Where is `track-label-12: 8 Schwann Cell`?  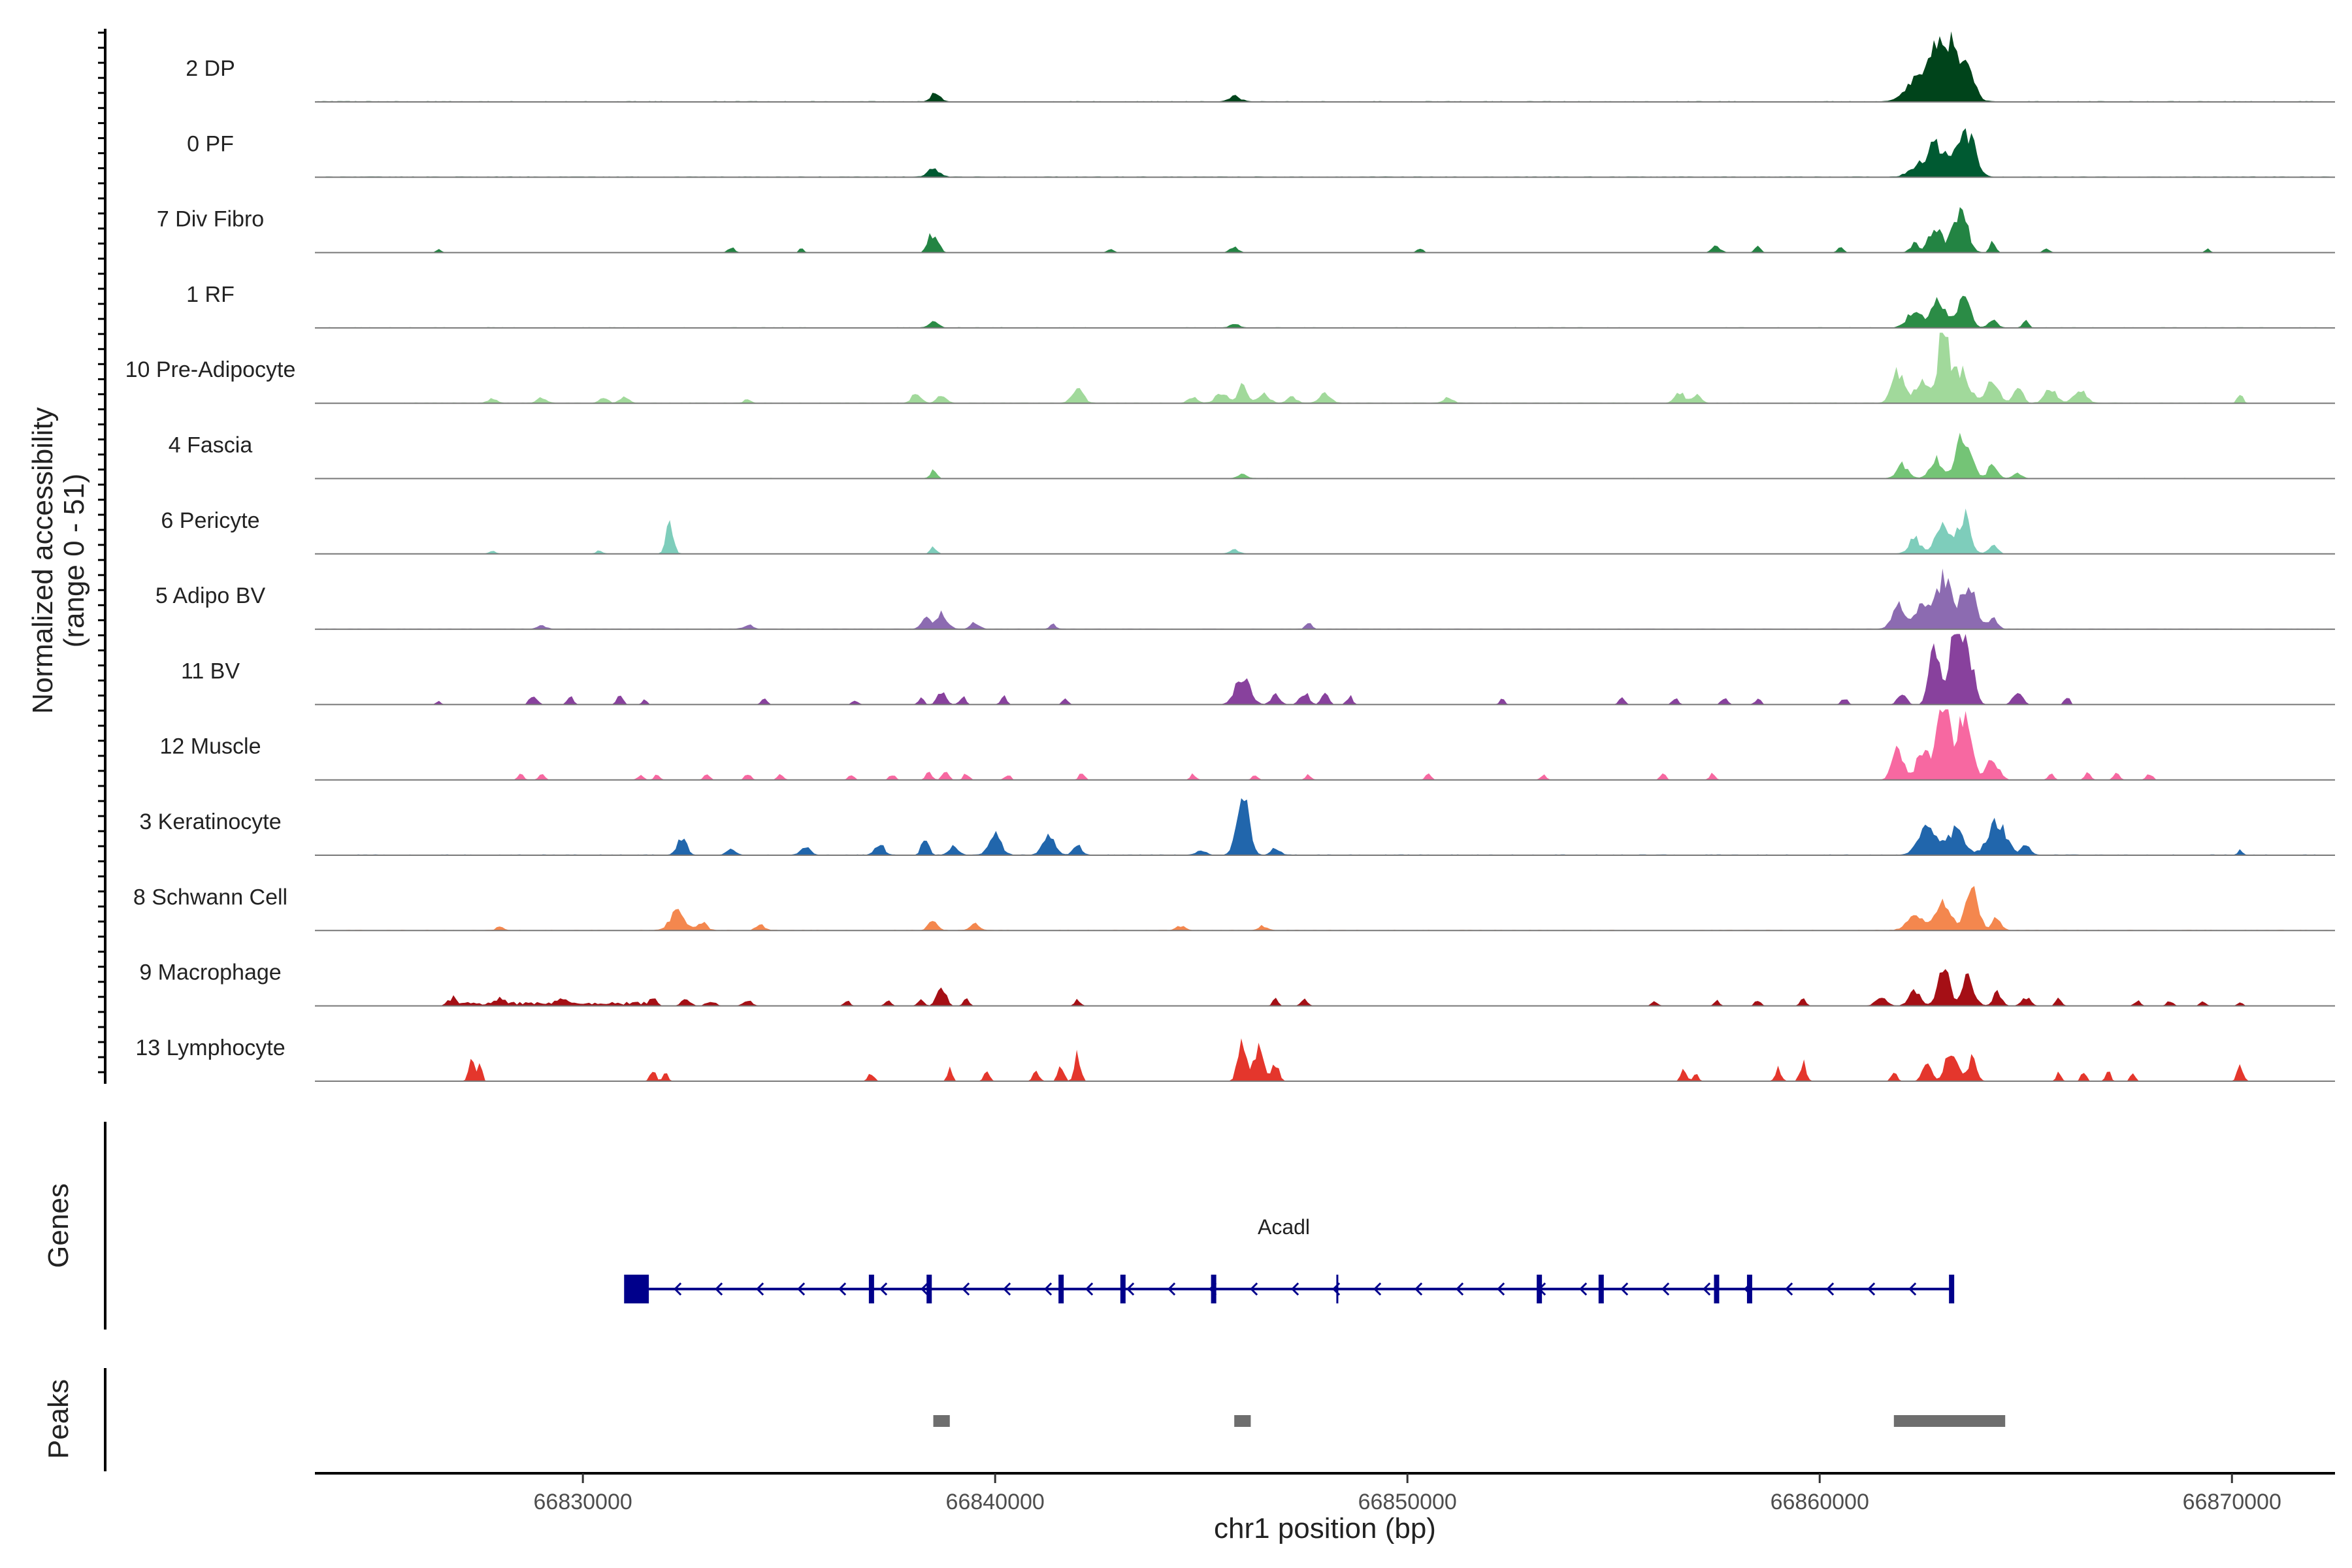
track-label-12: 8 Schwann Cell is located at coordinates (210, 897).